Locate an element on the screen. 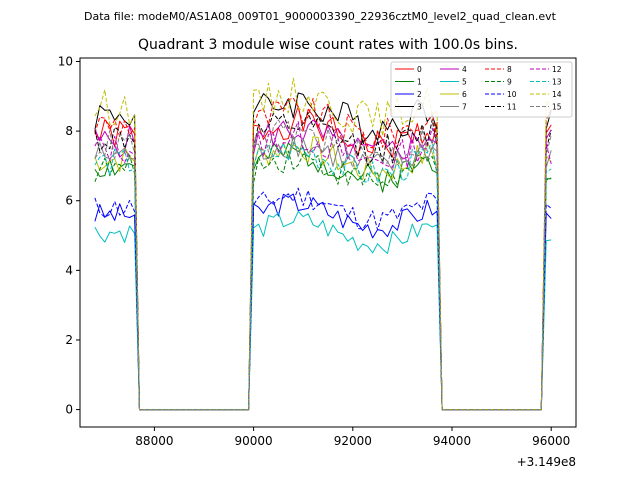 The height and width of the screenshot is (480, 640). legend-label: 5 is located at coordinates (464, 82).